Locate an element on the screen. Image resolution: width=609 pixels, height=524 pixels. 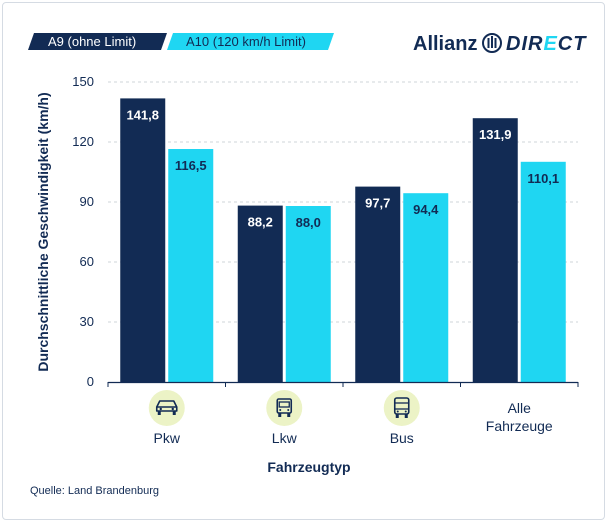
data-label: 116,5 is located at coordinates (191, 165).